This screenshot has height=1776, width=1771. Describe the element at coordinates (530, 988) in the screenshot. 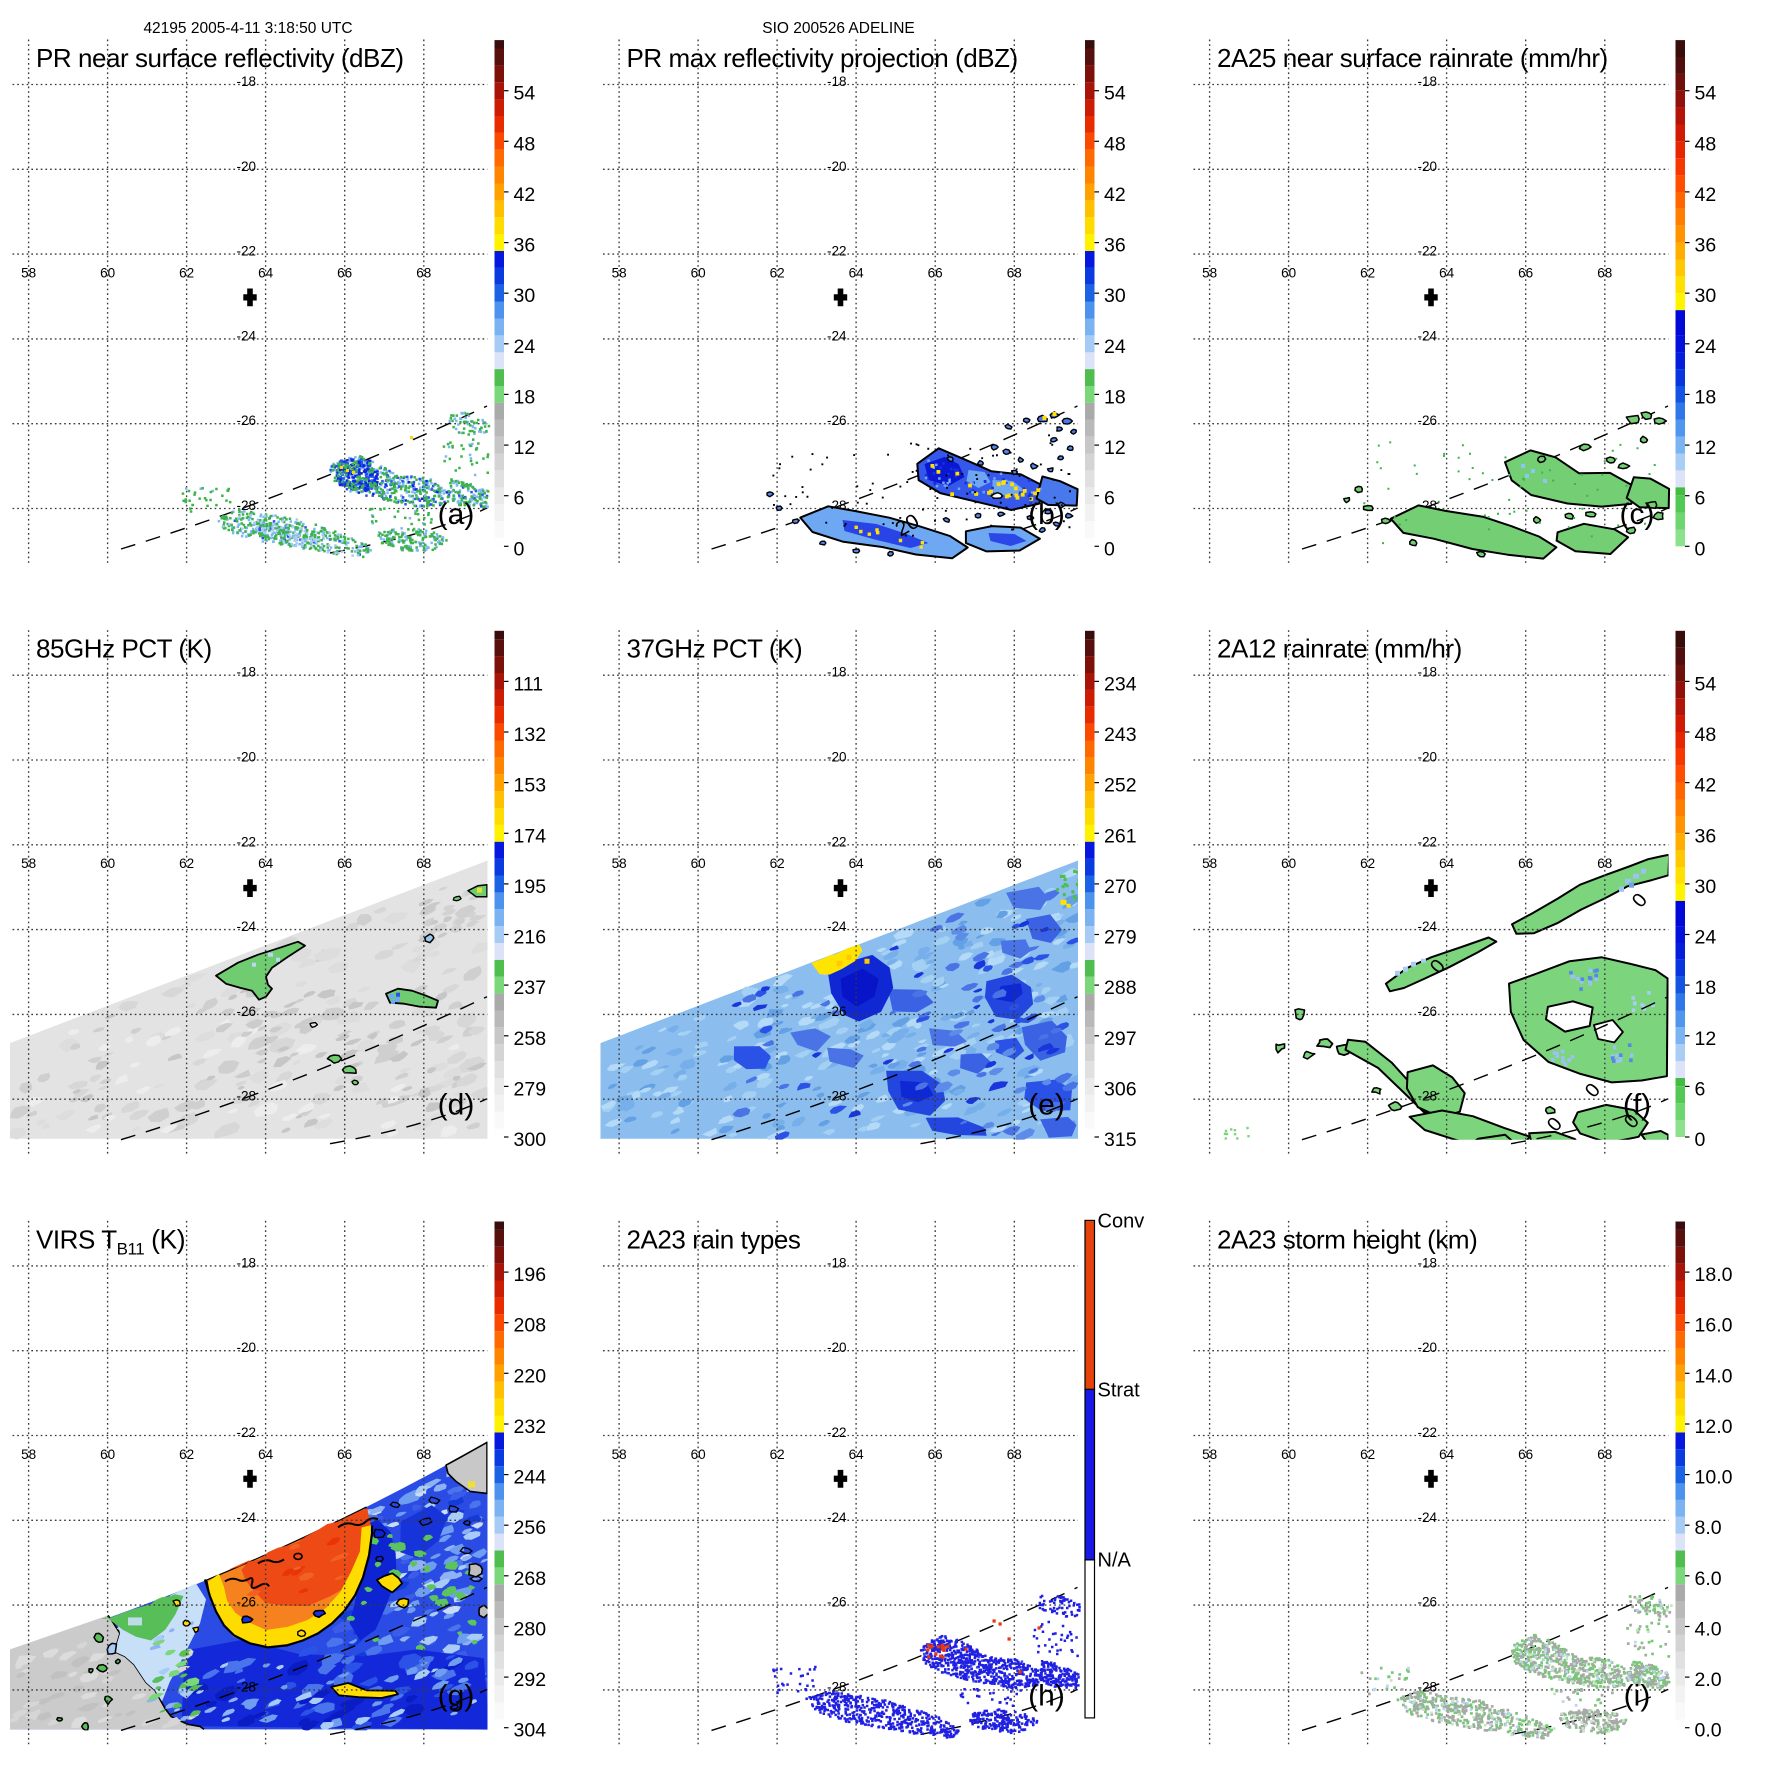

I see `svg-text: 237` at that location.